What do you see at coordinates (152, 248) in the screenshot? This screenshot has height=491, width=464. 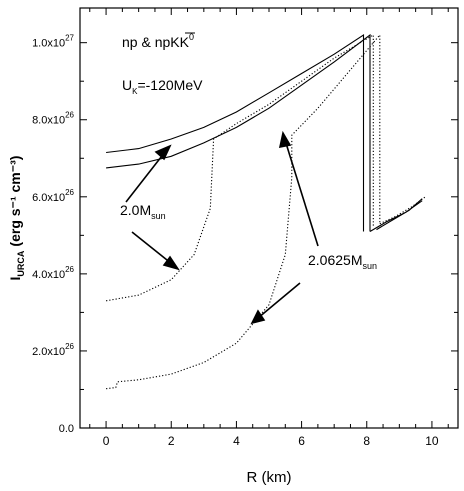 I see `arrow-2.0msun-down` at bounding box center [152, 248].